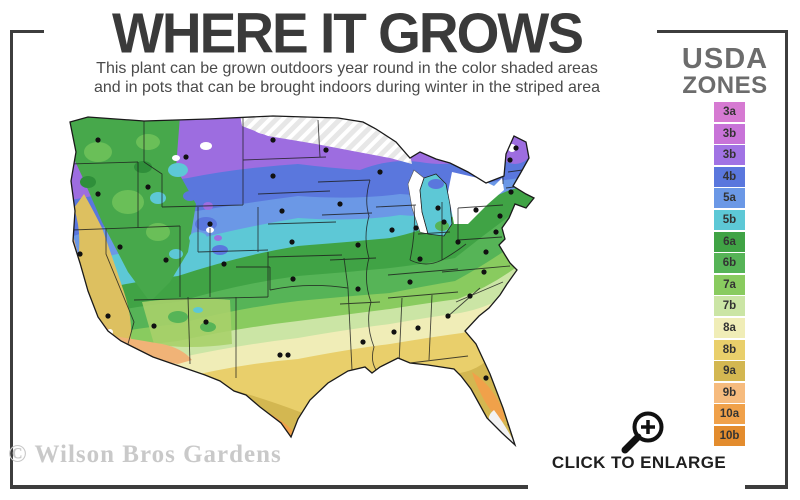 This screenshot has height=500, width=800. I want to click on frame-bottom-right-horizontal, so click(766, 487).